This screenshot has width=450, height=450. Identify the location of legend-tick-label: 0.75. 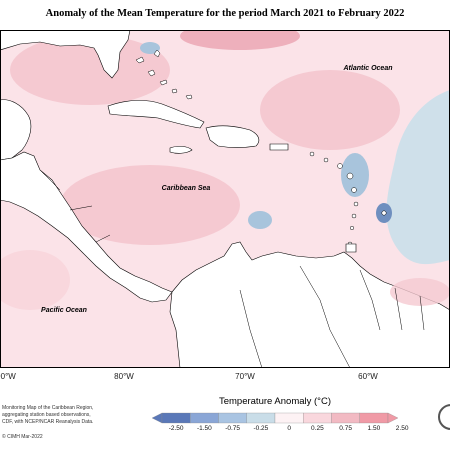
(345, 428).